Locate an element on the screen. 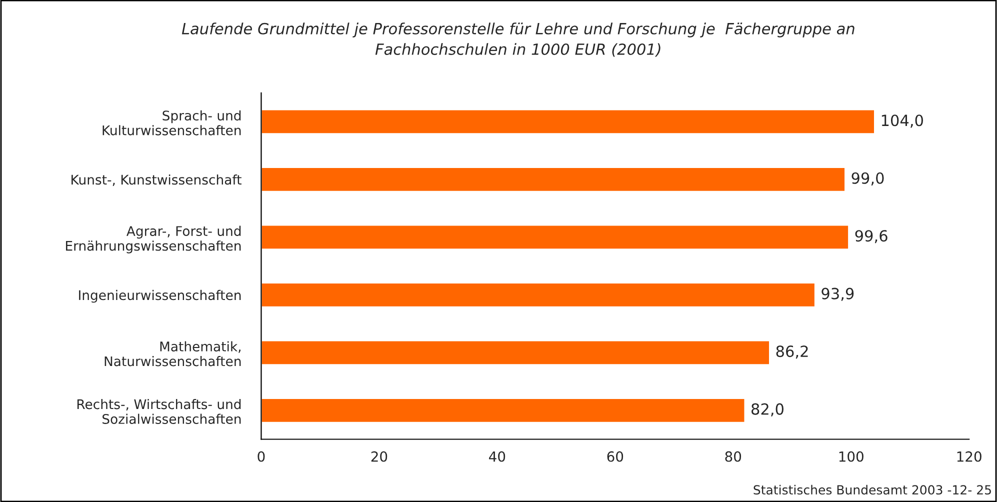  y-tick-label: Agrar-, Forst- und Ernährungswissenschaften is located at coordinates (153, 240).